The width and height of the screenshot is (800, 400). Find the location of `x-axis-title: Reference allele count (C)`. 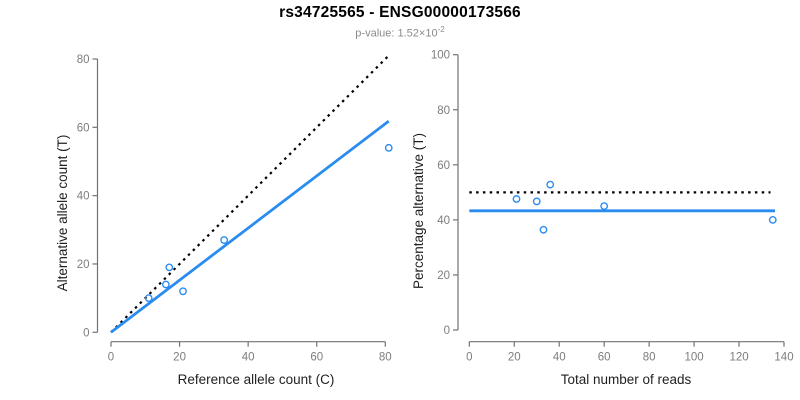

x-axis-title: Reference allele count (C) is located at coordinates (256, 379).